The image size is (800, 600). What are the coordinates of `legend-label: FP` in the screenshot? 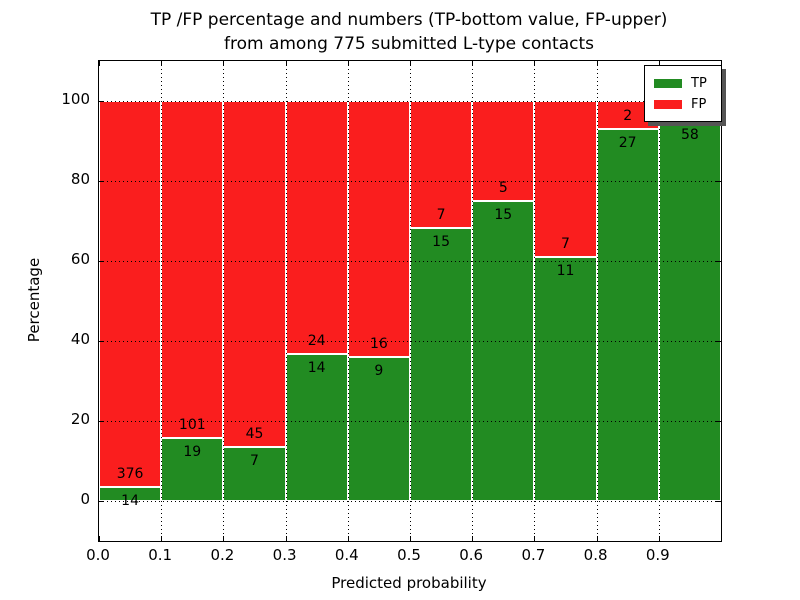 It's located at (699, 104).